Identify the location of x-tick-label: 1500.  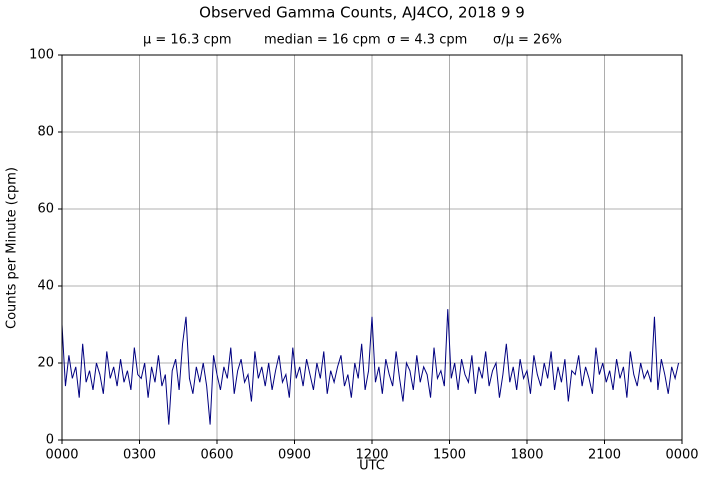
(449, 455).